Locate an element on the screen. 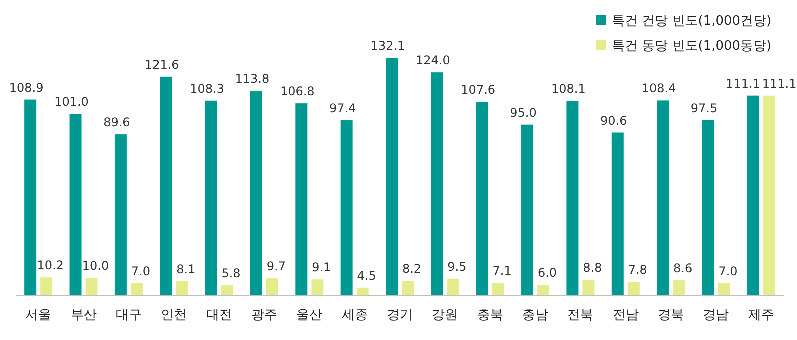  x-tick-label: 충북 is located at coordinates (490, 315).